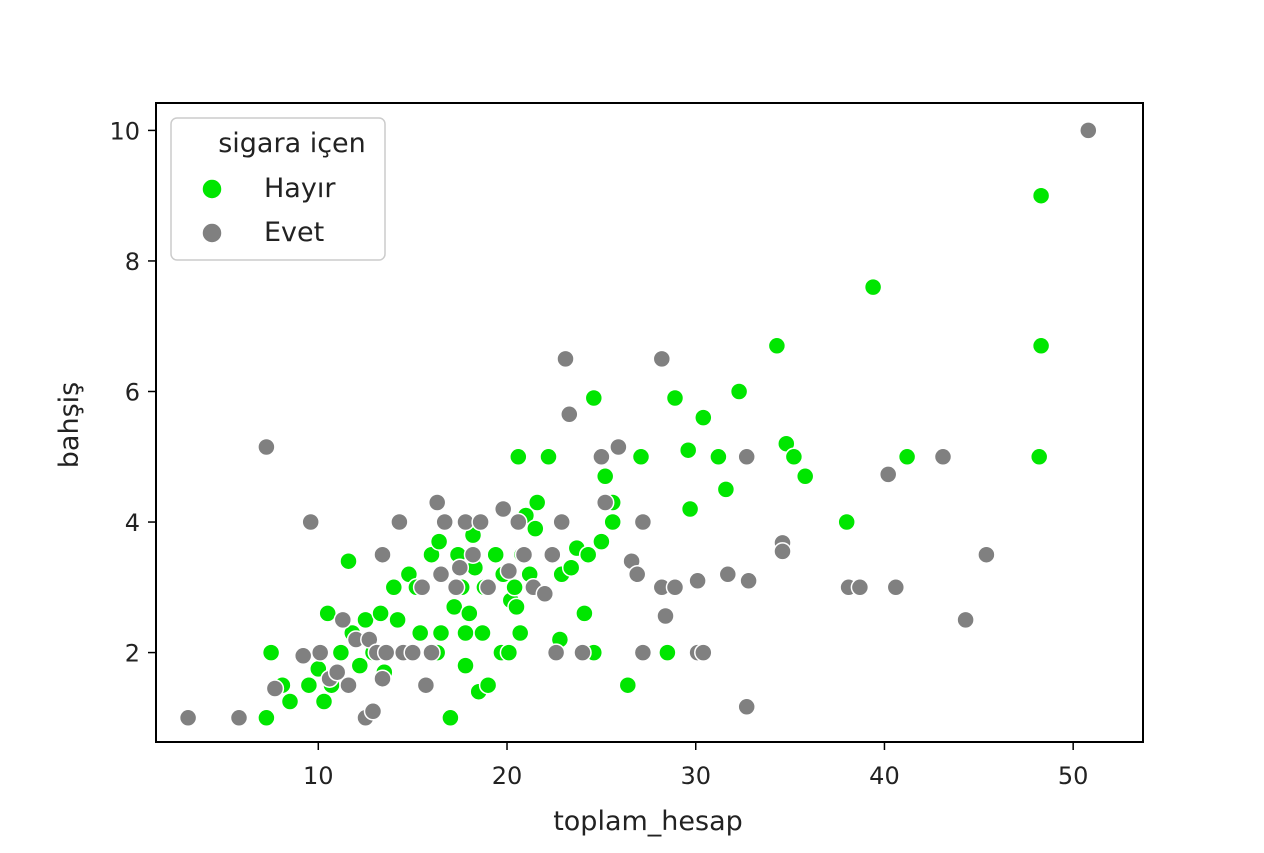 This screenshot has width=1264, height=853. Describe the element at coordinates (648, 821) in the screenshot. I see `x-axis-label: toplam_hesap` at that location.